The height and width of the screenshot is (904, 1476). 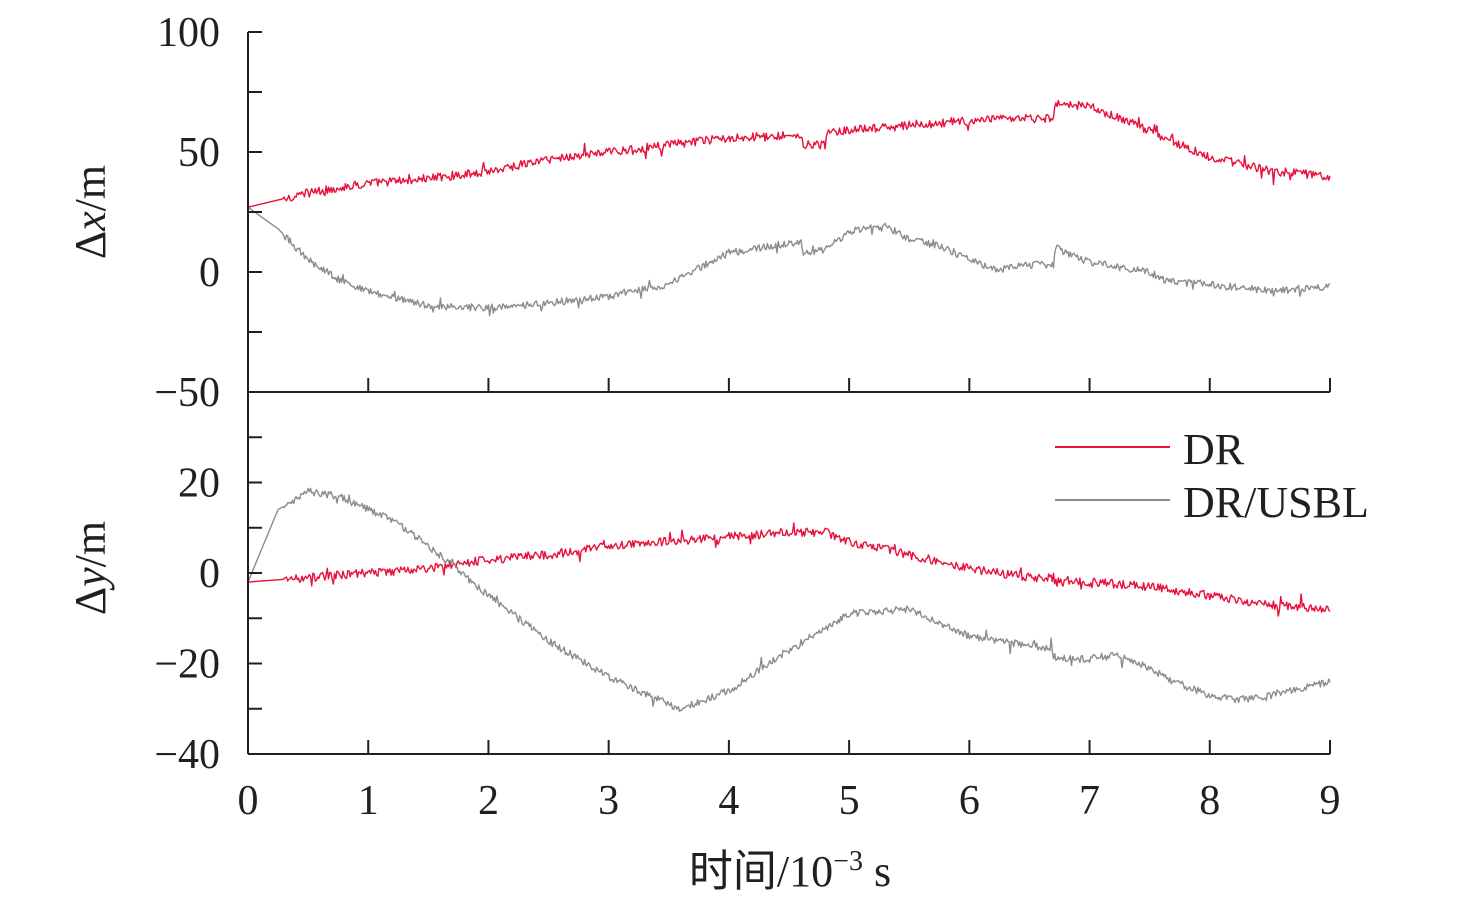 I want to click on top-series-dr-line, so click(x=789, y=153).